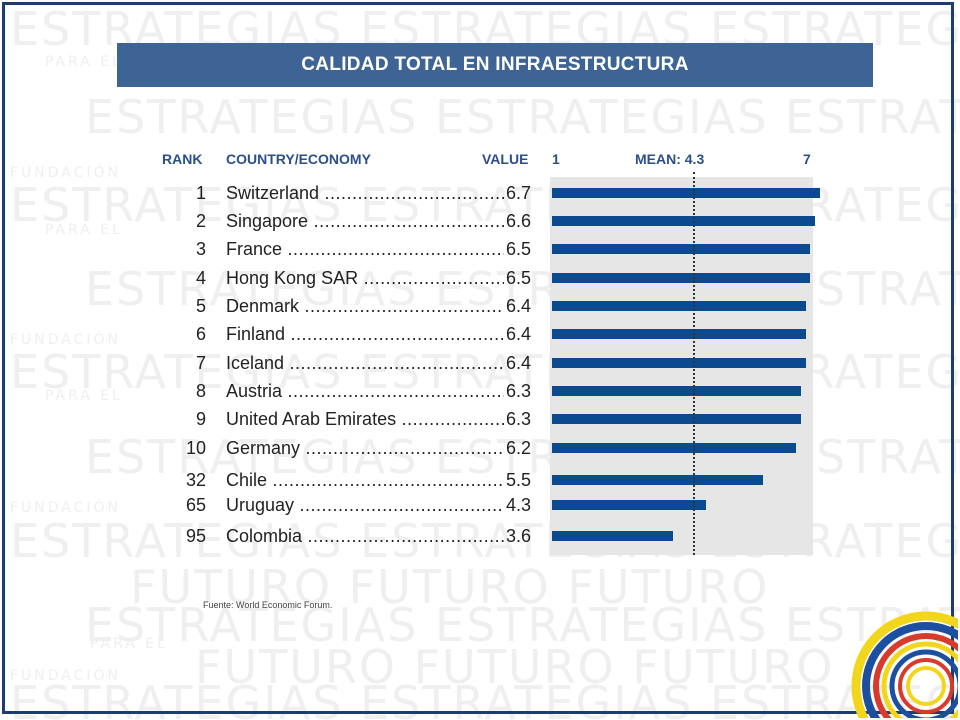 The image size is (960, 720). What do you see at coordinates (260, 505) in the screenshot?
I see `country-name: Uruguay` at bounding box center [260, 505].